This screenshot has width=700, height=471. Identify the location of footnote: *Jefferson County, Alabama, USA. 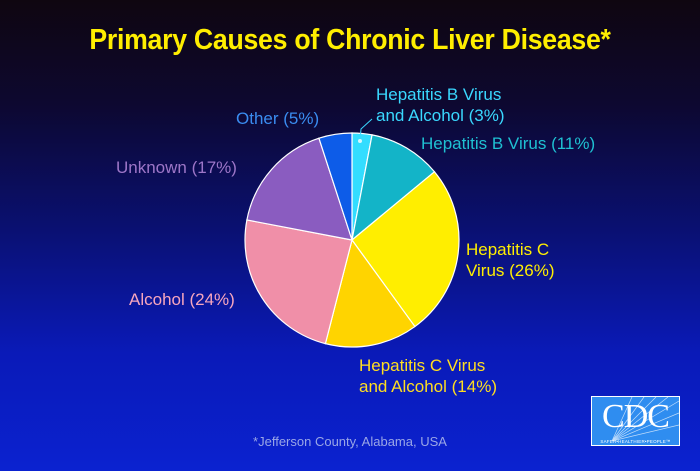
(350, 441).